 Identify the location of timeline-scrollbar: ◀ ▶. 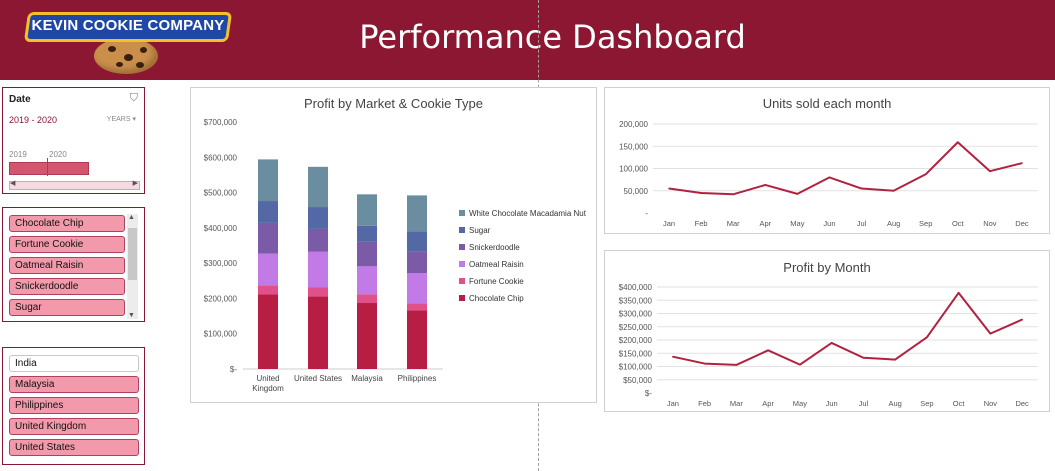
(74, 185).